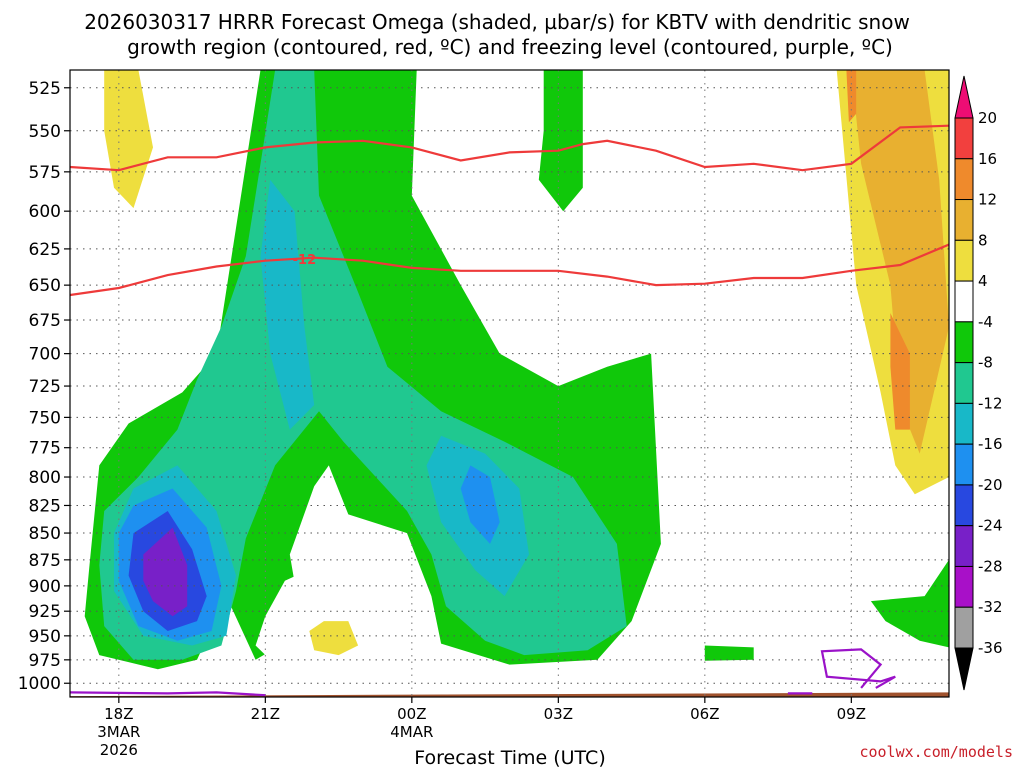  Describe the element at coordinates (39, 684) in the screenshot. I see `y-tick-label-1000: 1000` at that location.